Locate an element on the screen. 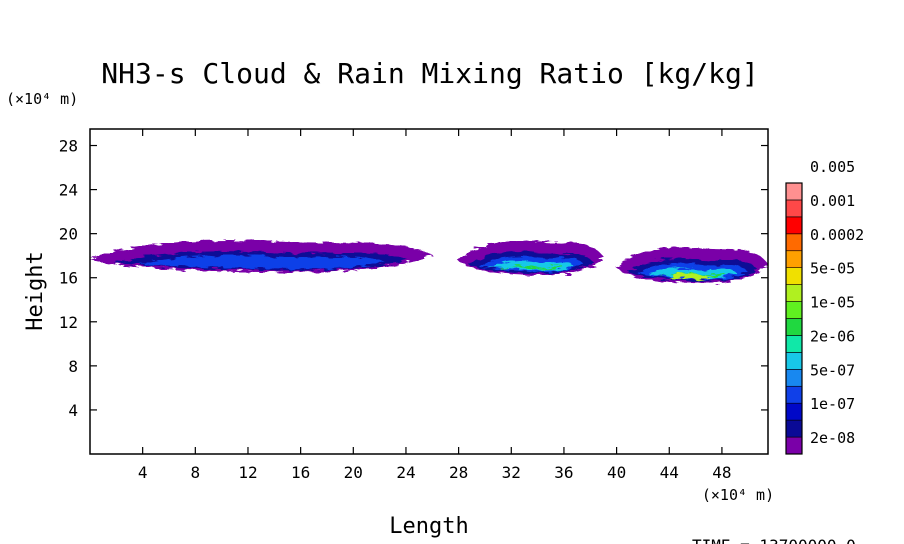  x-unit-label: (×10⁴ m) is located at coordinates (738, 495).